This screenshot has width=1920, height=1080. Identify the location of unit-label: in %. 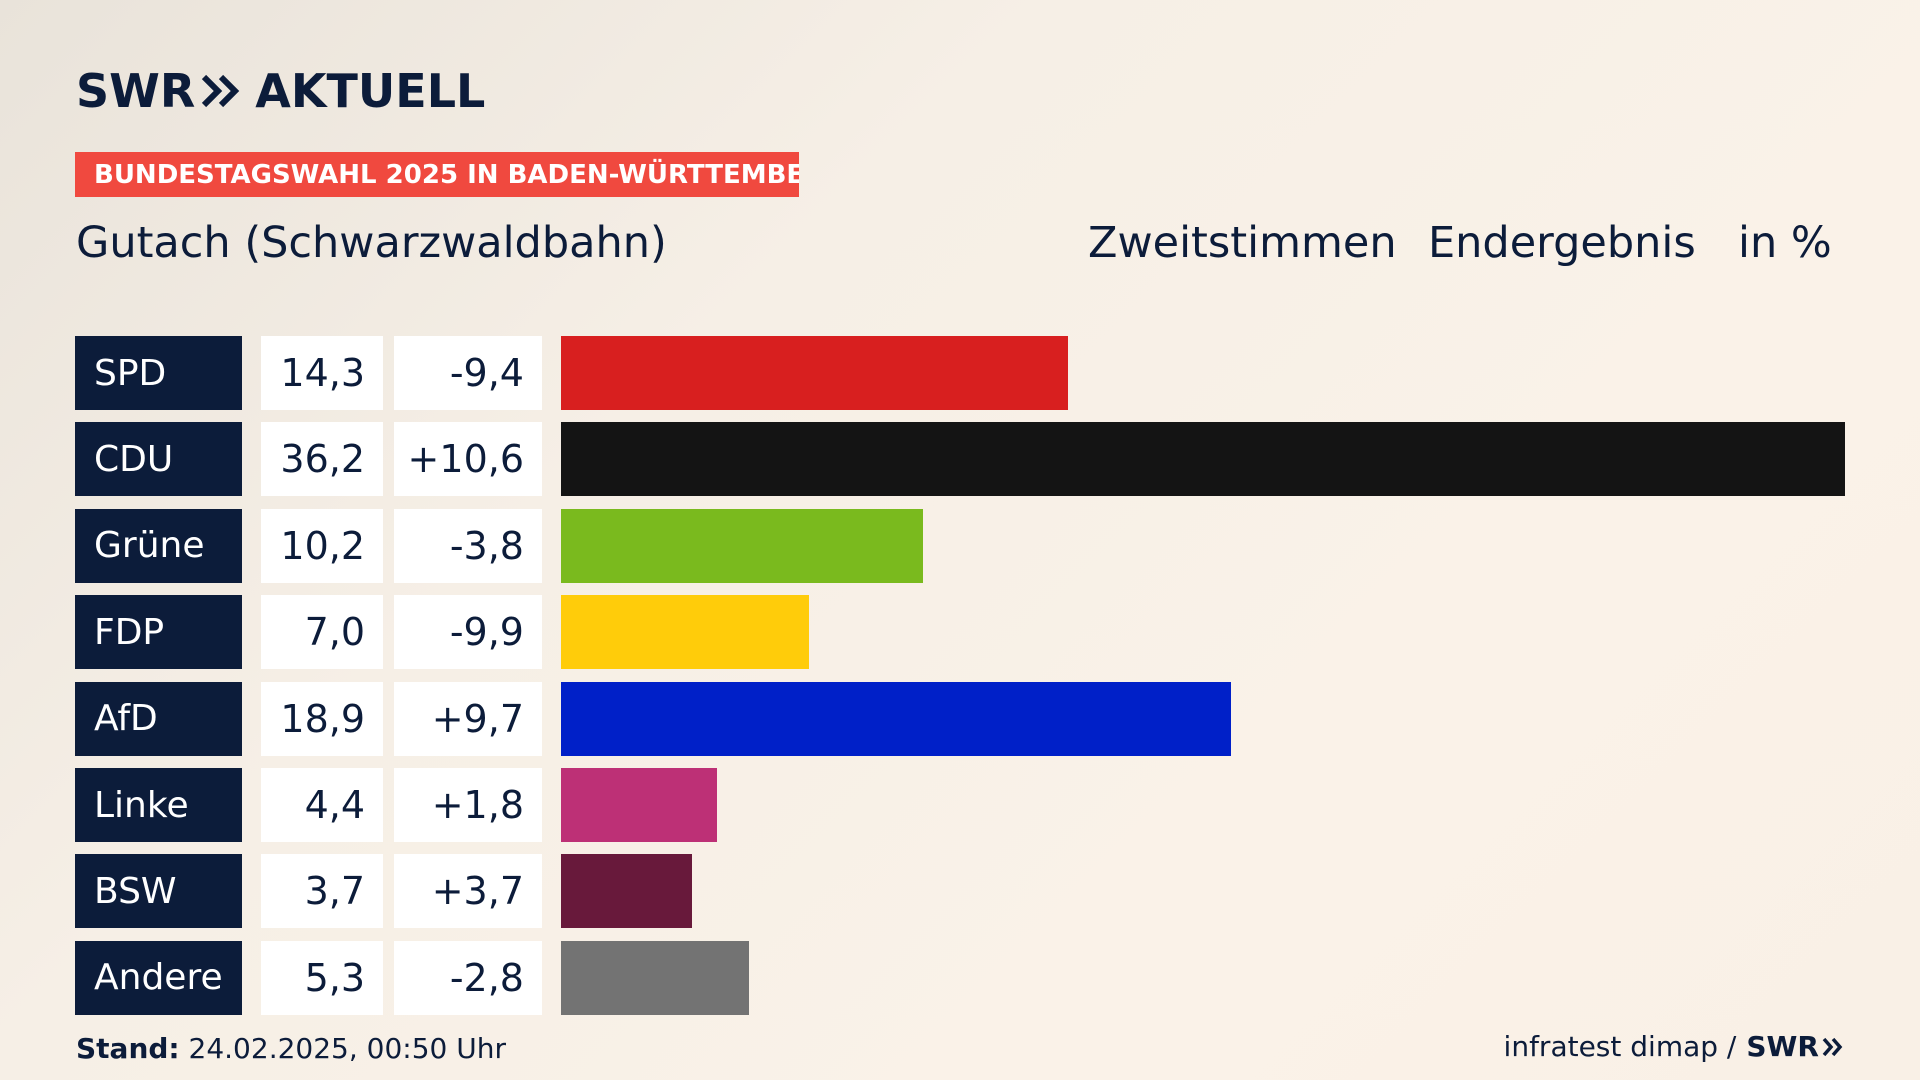
(1785, 243).